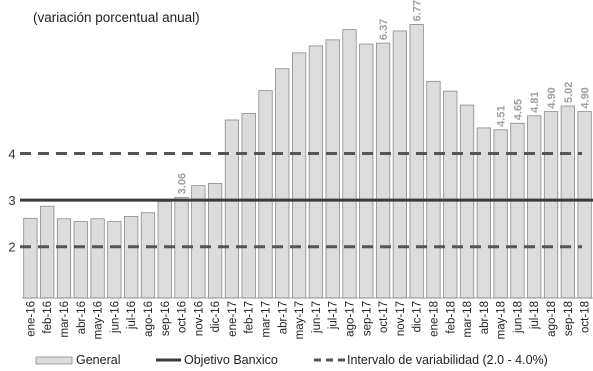  I want to click on x-tick-label: mar-17, so click(267, 319).